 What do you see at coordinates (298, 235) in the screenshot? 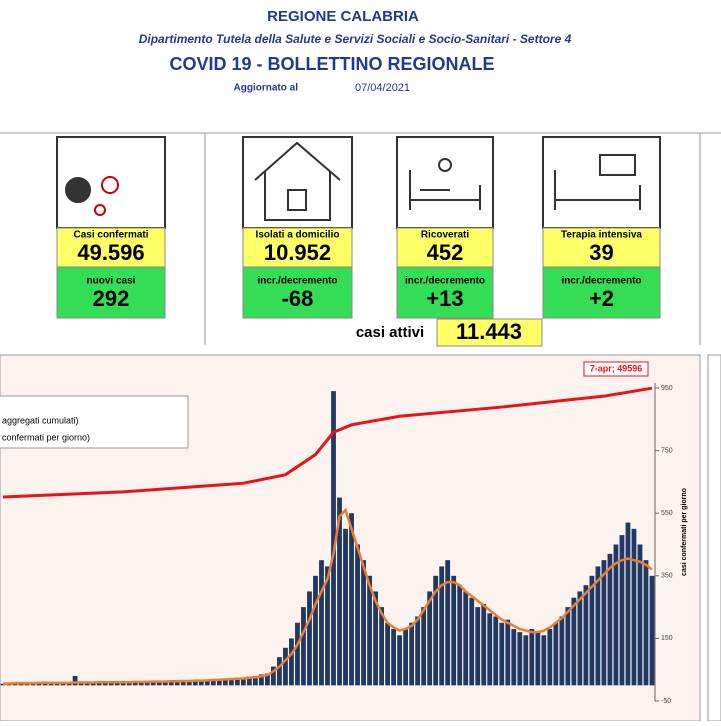
I see `card-label: Isolati a domicilio` at bounding box center [298, 235].